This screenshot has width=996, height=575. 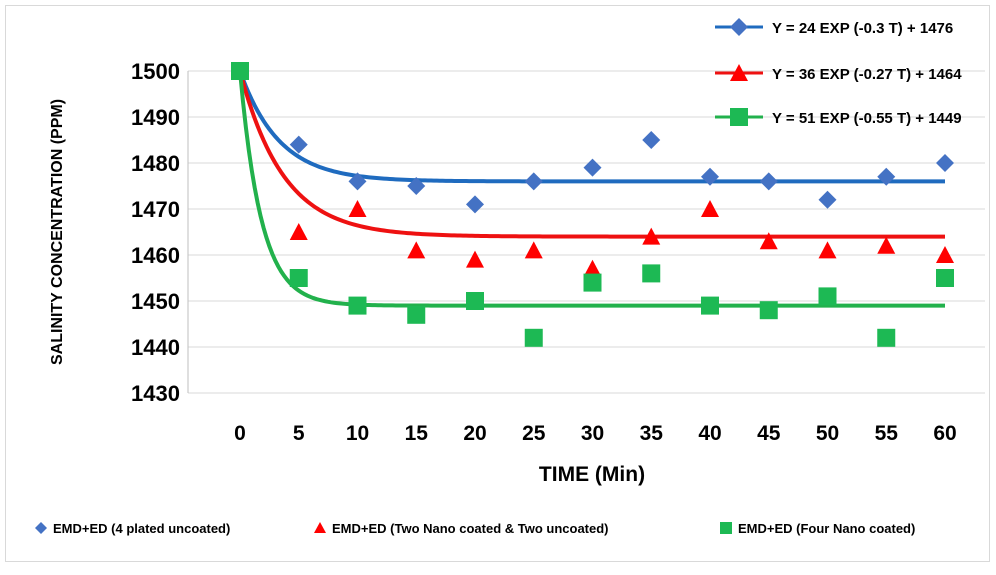 What do you see at coordinates (867, 74) in the screenshot?
I see `equation-2-text: Y = 36 EXP (-0.27 T) + 1464` at bounding box center [867, 74].